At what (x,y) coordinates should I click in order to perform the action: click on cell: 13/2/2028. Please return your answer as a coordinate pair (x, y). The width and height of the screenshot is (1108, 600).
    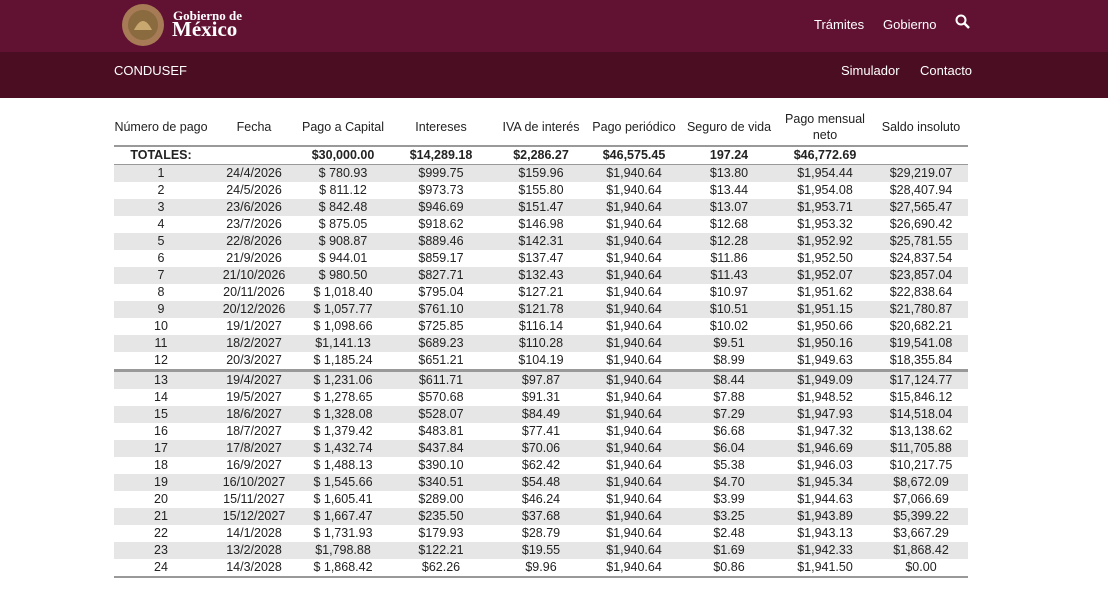
    Looking at the image, I should click on (254, 550).